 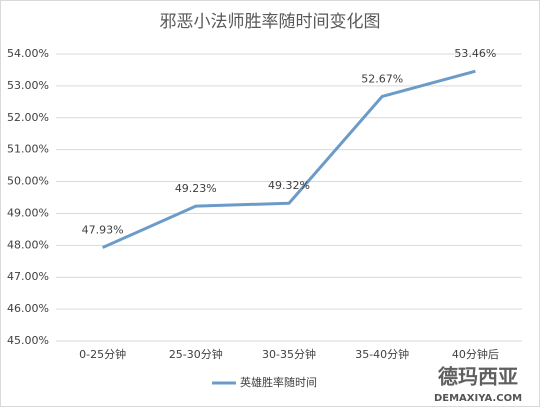 What do you see at coordinates (103, 230) in the screenshot?
I see `data-label: 47.93%` at bounding box center [103, 230].